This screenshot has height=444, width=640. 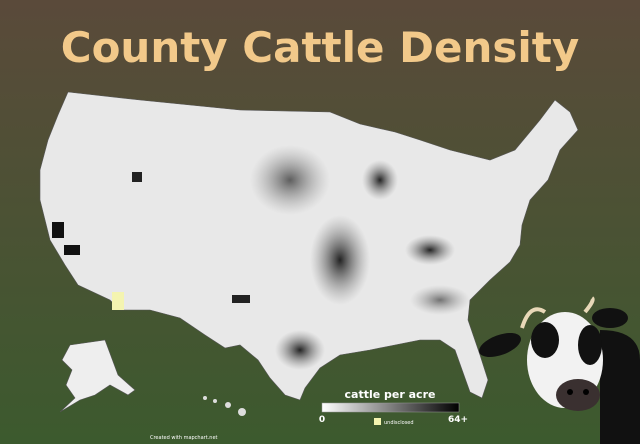 What do you see at coordinates (377, 421) in the screenshot?
I see `undisclosed-swatch` at bounding box center [377, 421].